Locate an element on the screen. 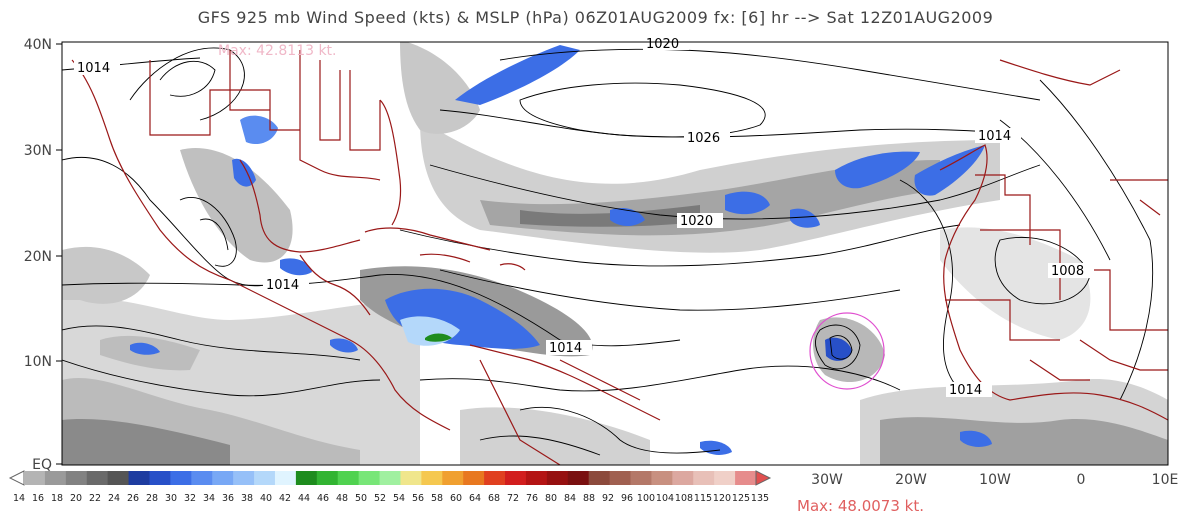 The width and height of the screenshot is (1191, 518). colorbar-tick-label: 125 is located at coordinates (741, 498).